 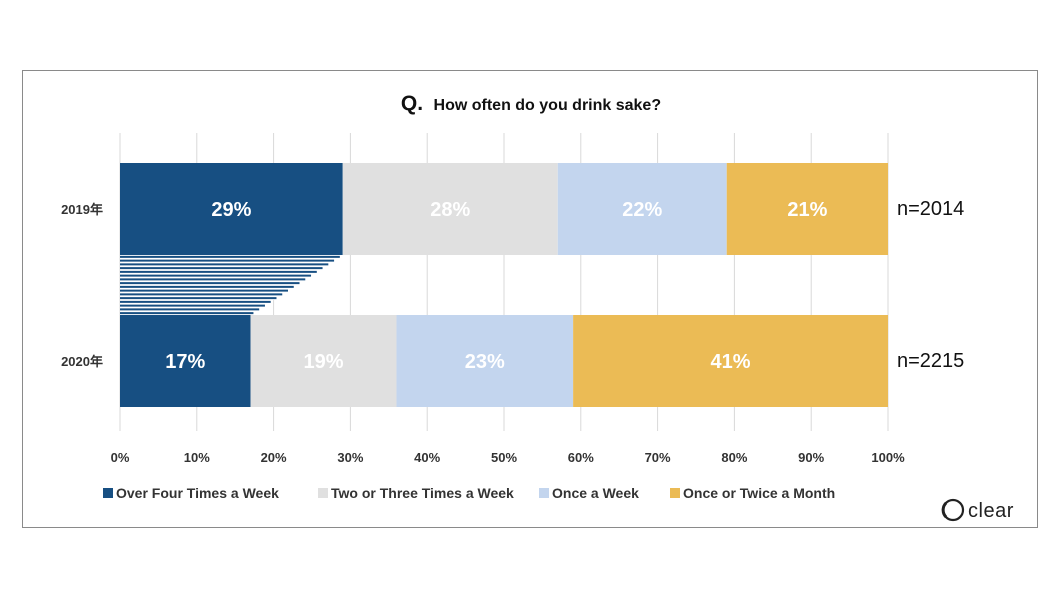 What do you see at coordinates (734, 457) in the screenshot?
I see `x-tick-label: 80%` at bounding box center [734, 457].